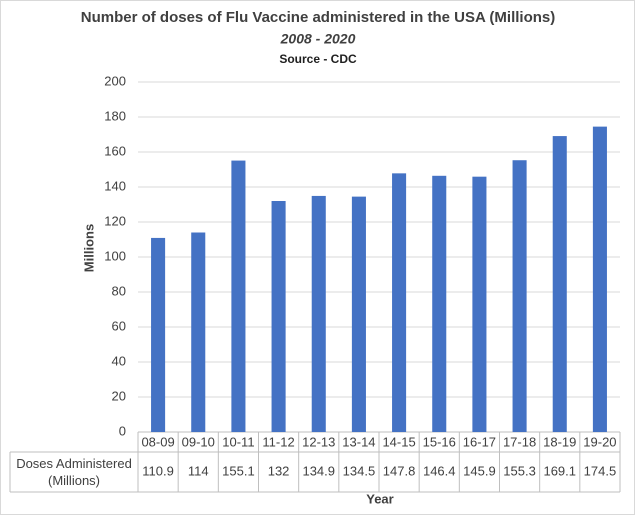  I want to click on y-tick-label: 20, so click(119, 395).